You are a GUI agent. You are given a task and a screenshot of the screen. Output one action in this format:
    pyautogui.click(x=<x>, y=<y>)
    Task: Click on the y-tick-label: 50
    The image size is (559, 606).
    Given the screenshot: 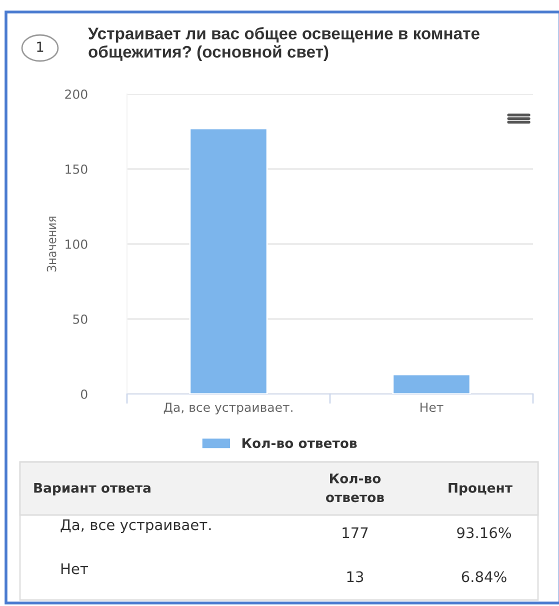 What is the action you would take?
    pyautogui.click(x=80, y=319)
    